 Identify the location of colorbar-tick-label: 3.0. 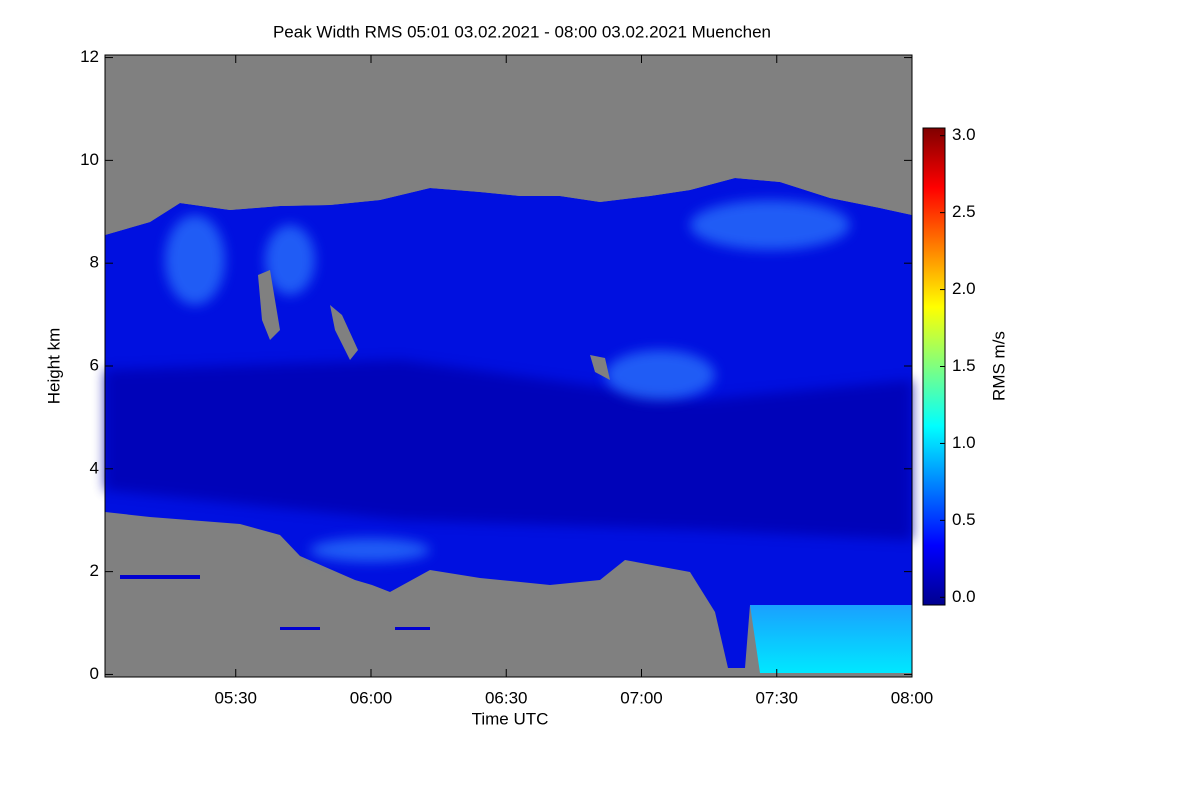
(964, 134).